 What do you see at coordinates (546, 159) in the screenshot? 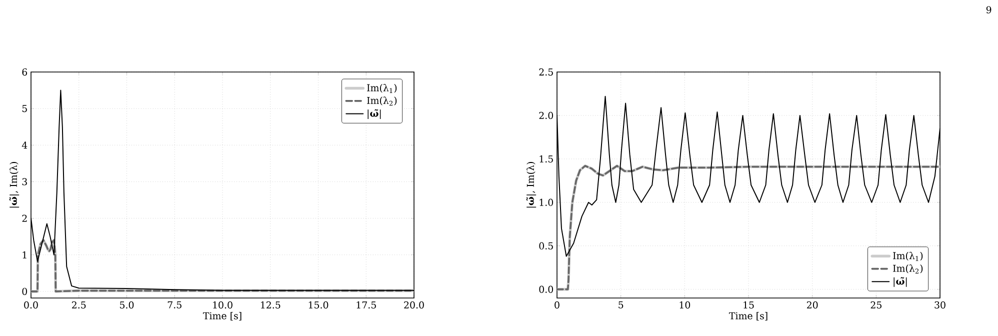
I see `y-tick-label: 1.5` at bounding box center [546, 159].